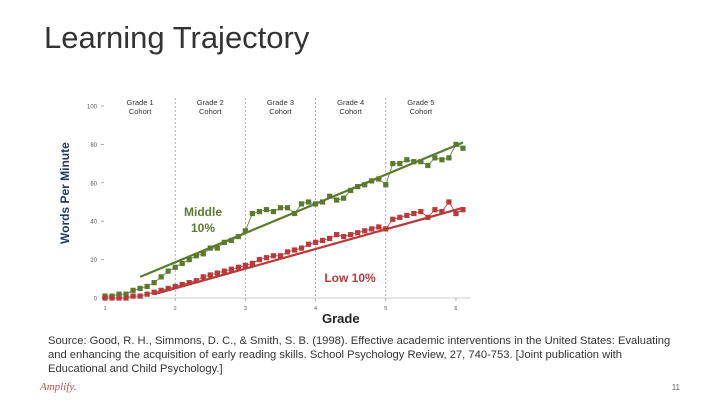 The image size is (720, 405). What do you see at coordinates (308, 251) in the screenshot?
I see `trend-line` at bounding box center [308, 251].